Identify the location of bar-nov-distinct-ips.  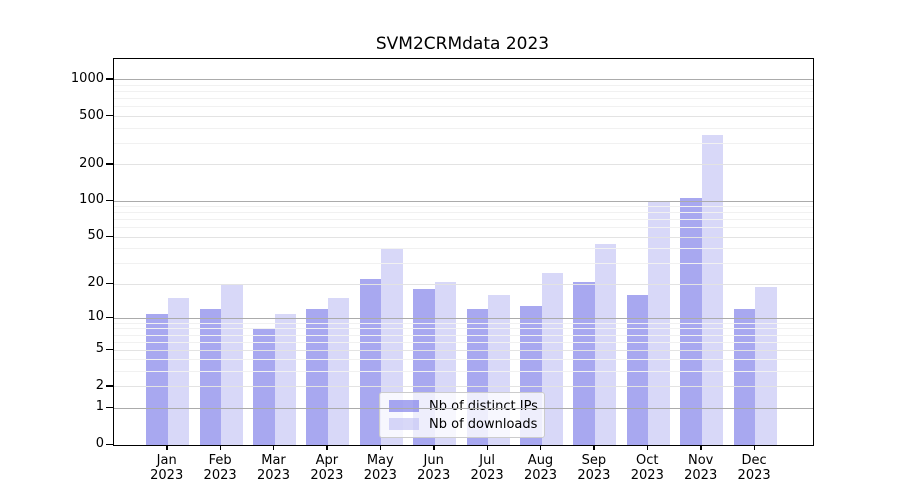
(691, 321).